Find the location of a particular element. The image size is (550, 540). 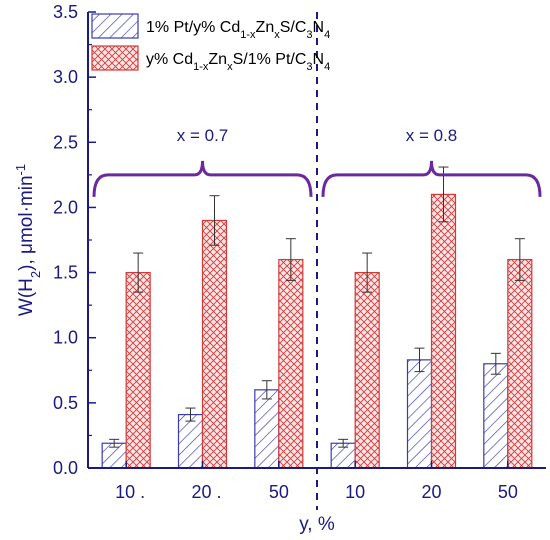

y-tick-label: 0.5 is located at coordinates (65, 403).